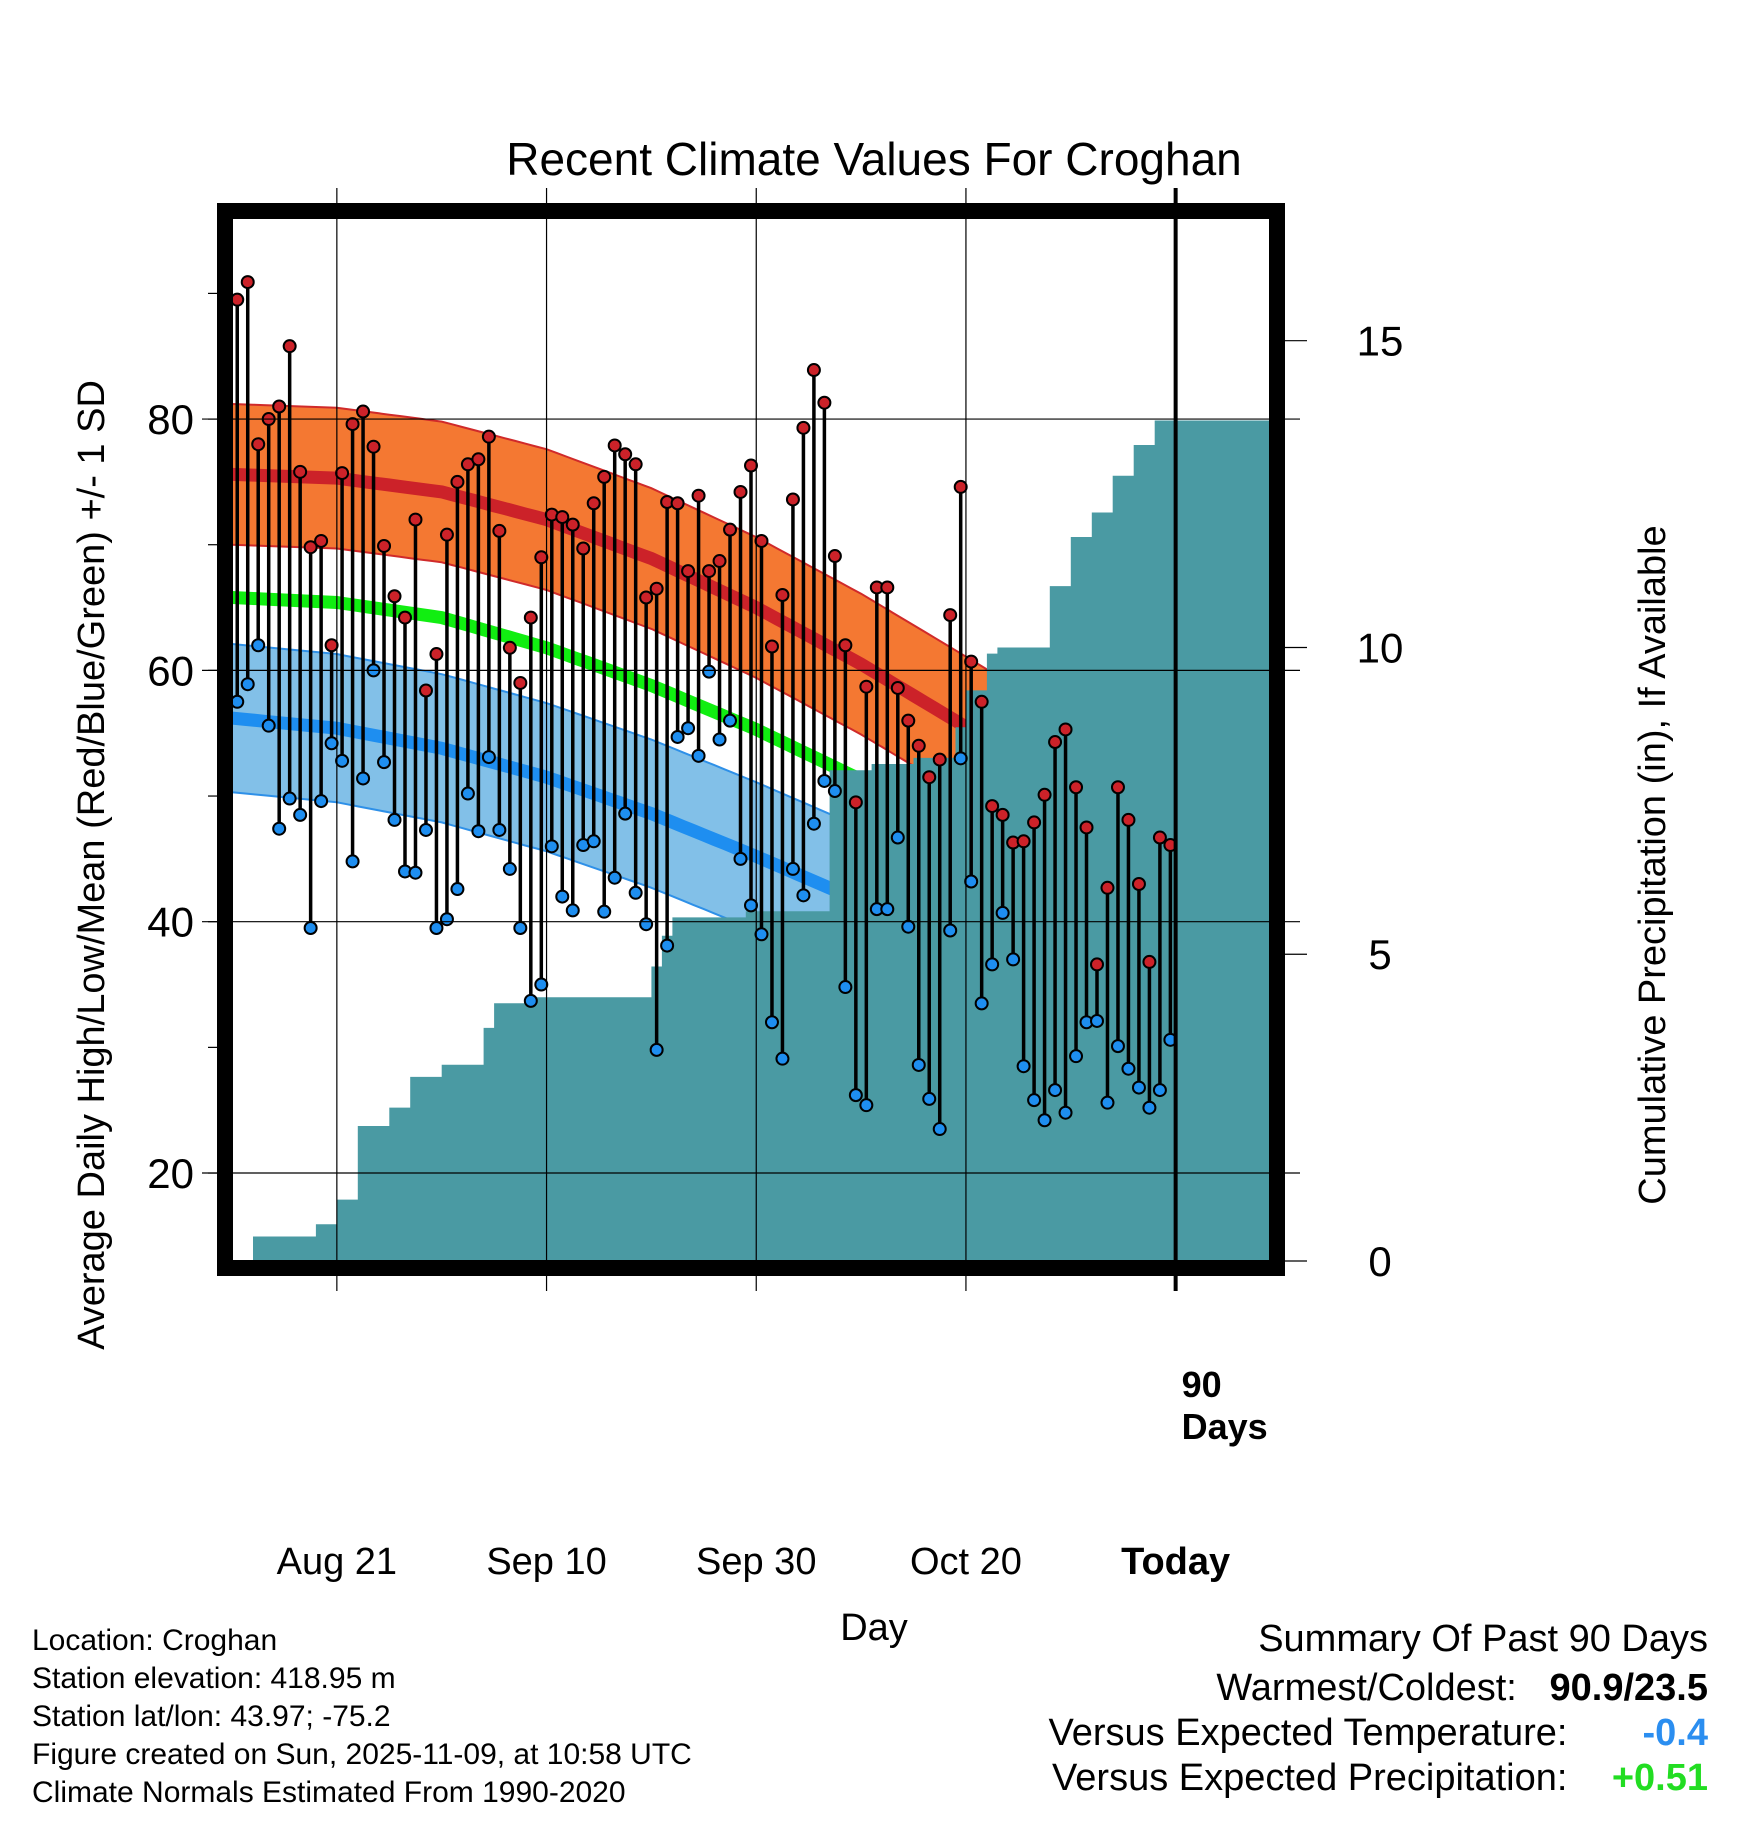 Image resolution: width=1748 pixels, height=1828 pixels. What do you see at coordinates (1379, 954) in the screenshot?
I see `y2-tick-label: 5` at bounding box center [1379, 954].